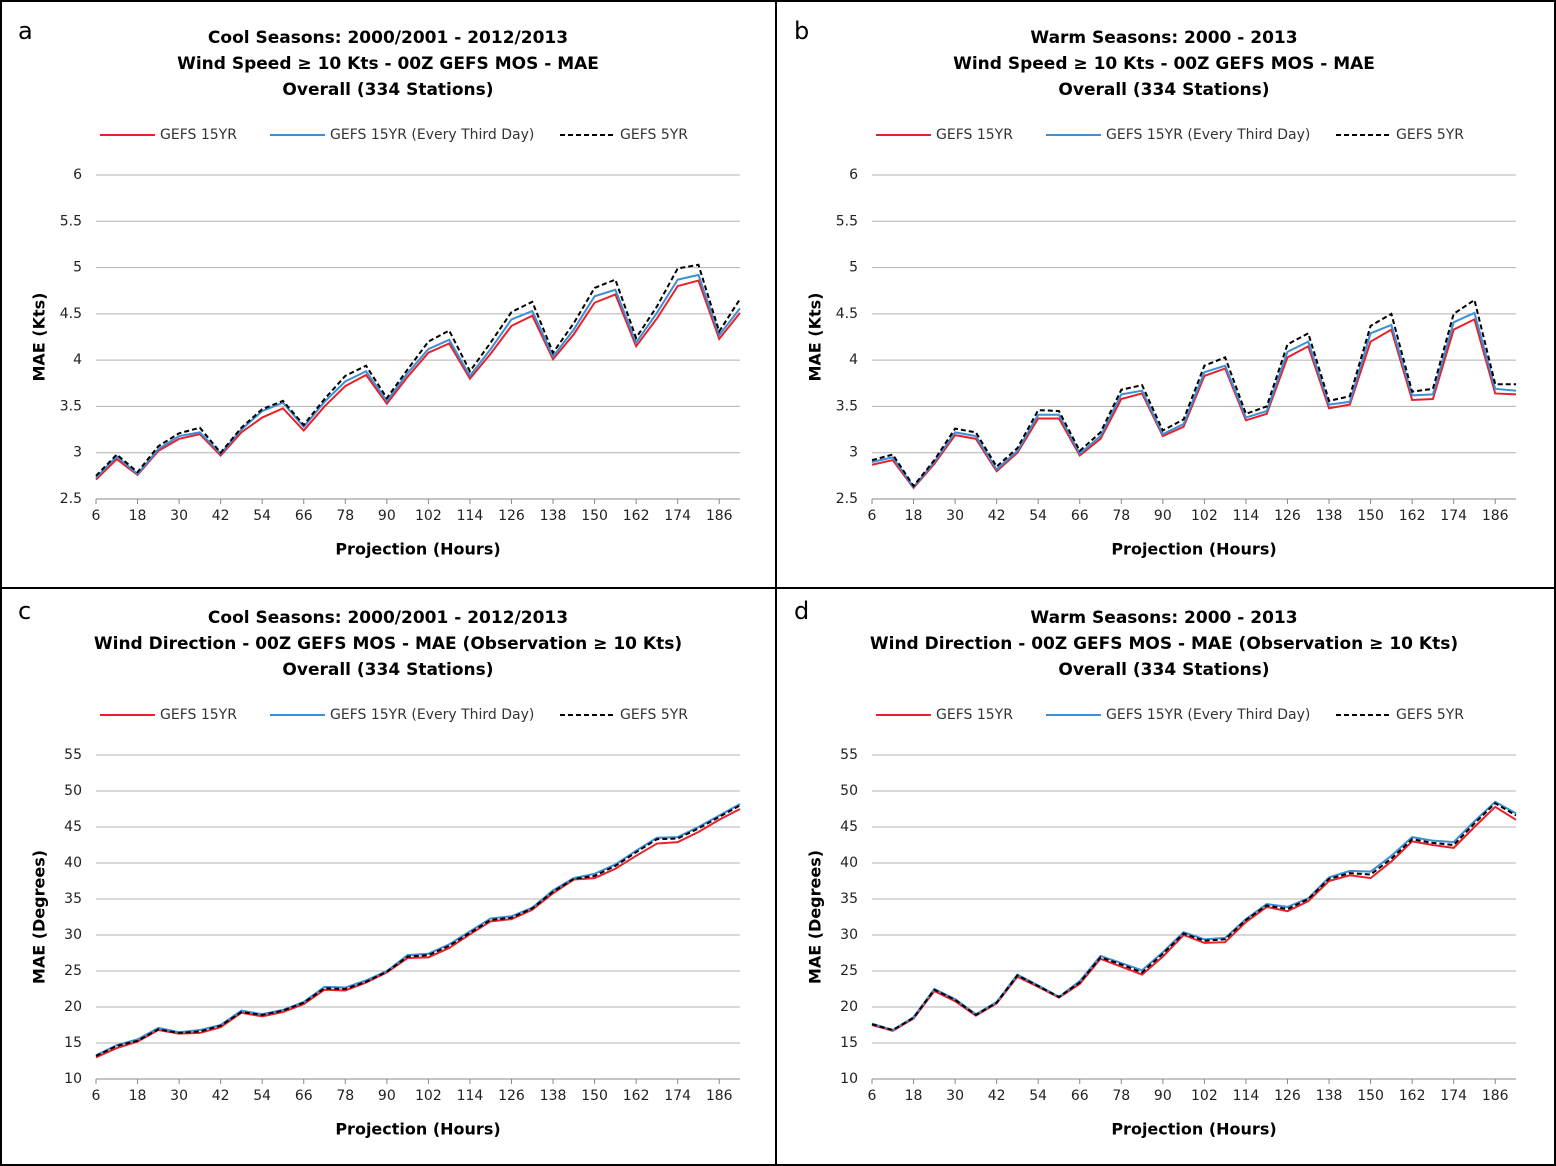 This screenshot has width=1556, height=1166. What do you see at coordinates (179, 516) in the screenshot?
I see `x-tick-label: 30` at bounding box center [179, 516].